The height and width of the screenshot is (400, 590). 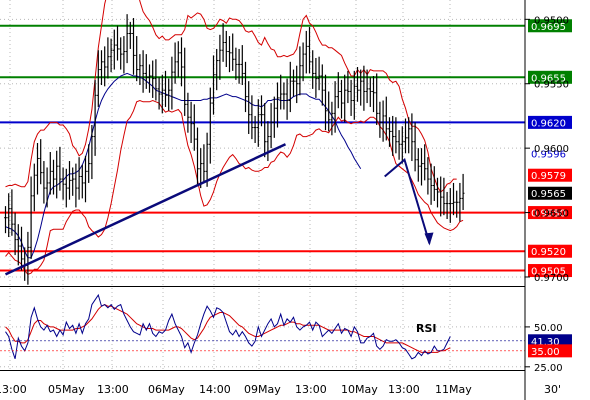 What do you see at coordinates (426, 328) in the screenshot?
I see `rsi-title: RSI` at bounding box center [426, 328].